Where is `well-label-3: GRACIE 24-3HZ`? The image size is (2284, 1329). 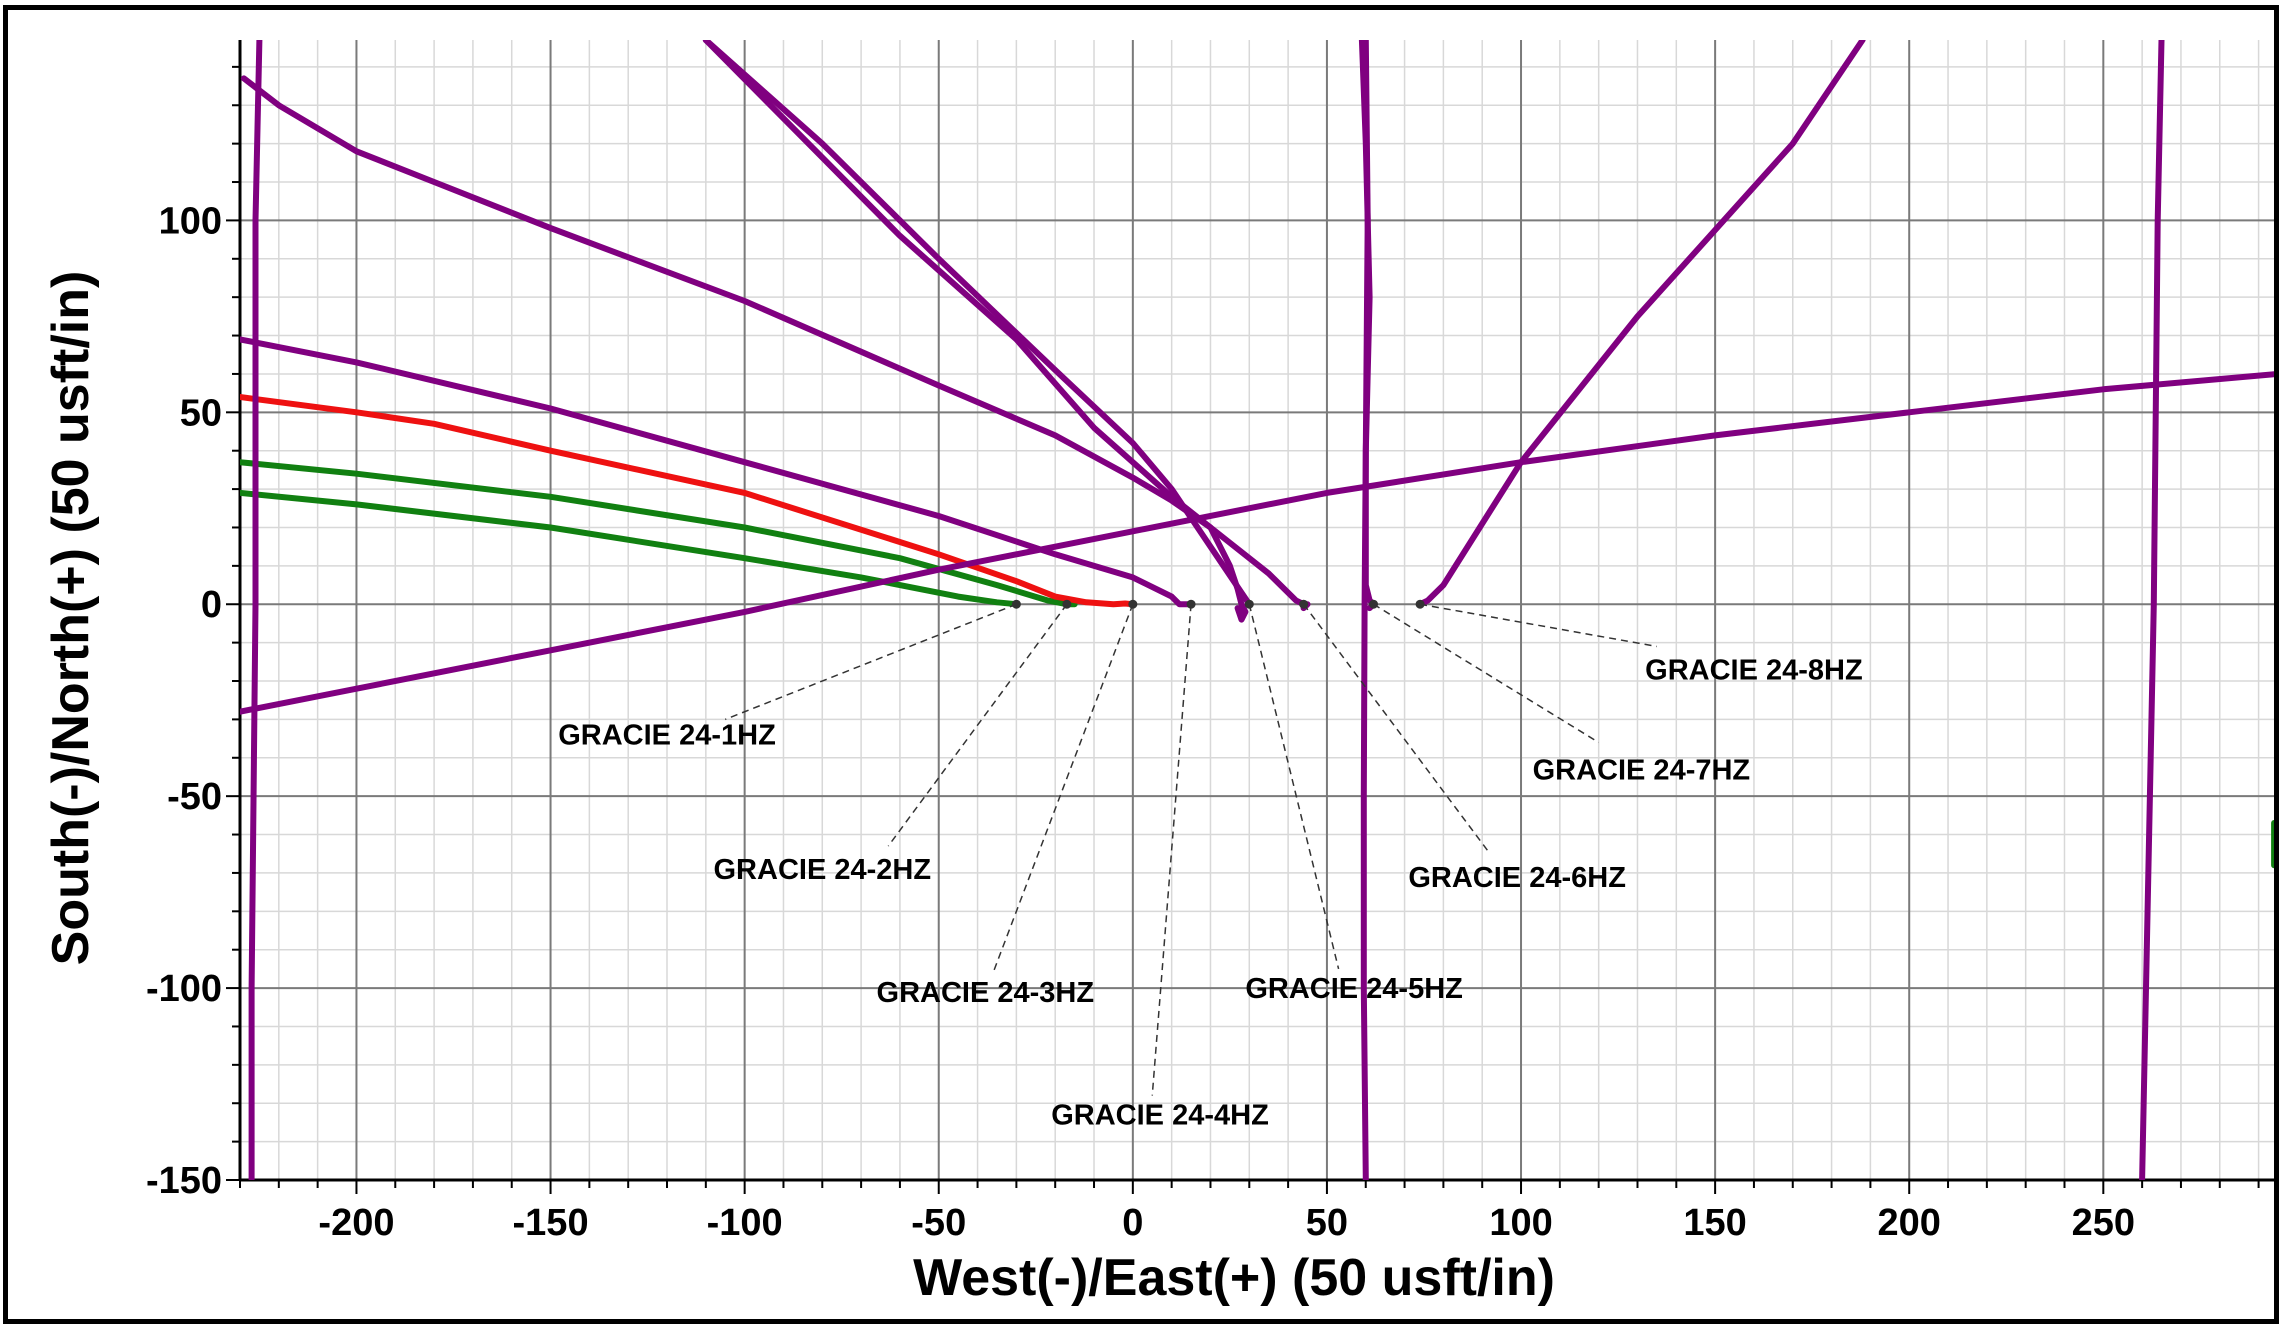 well-label-3: GRACIE 24-3HZ is located at coordinates (986, 993).